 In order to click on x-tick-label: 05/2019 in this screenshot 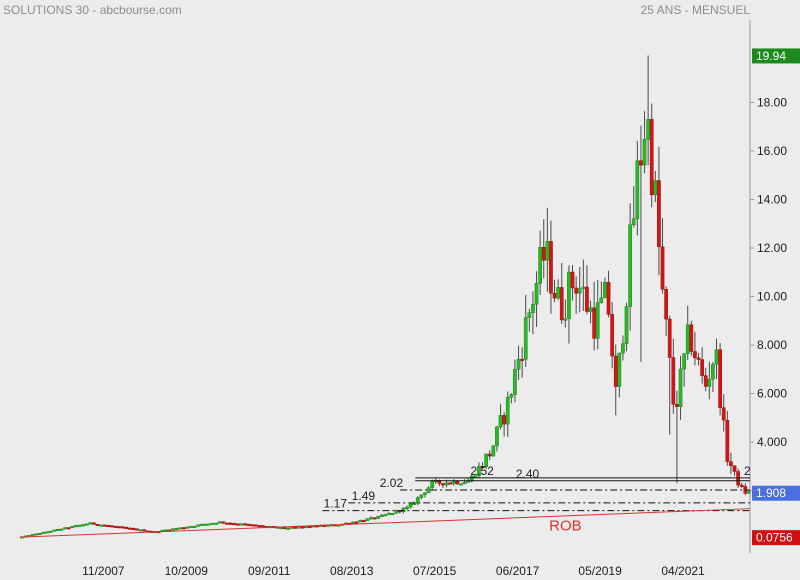, I will do `click(600, 571)`.